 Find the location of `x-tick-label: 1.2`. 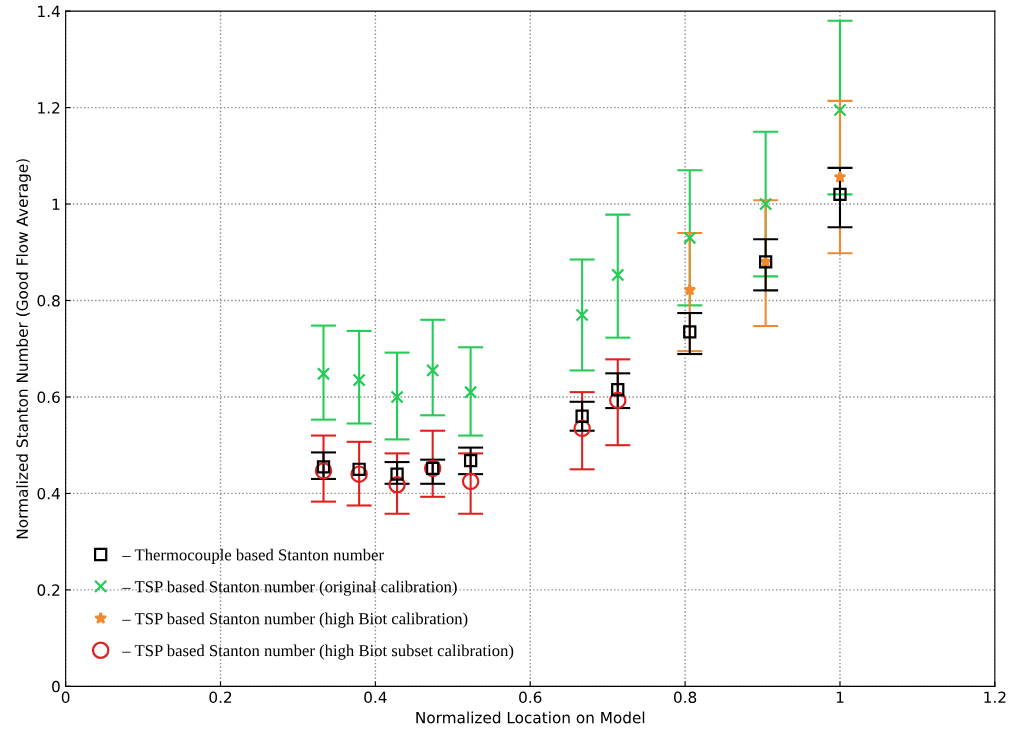

x-tick-label: 1.2 is located at coordinates (995, 697).